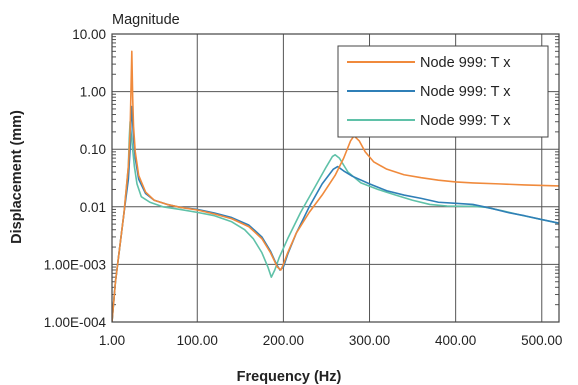  What do you see at coordinates (75, 322) in the screenshot?
I see `y-tick-label: 1.00E-004` at bounding box center [75, 322].